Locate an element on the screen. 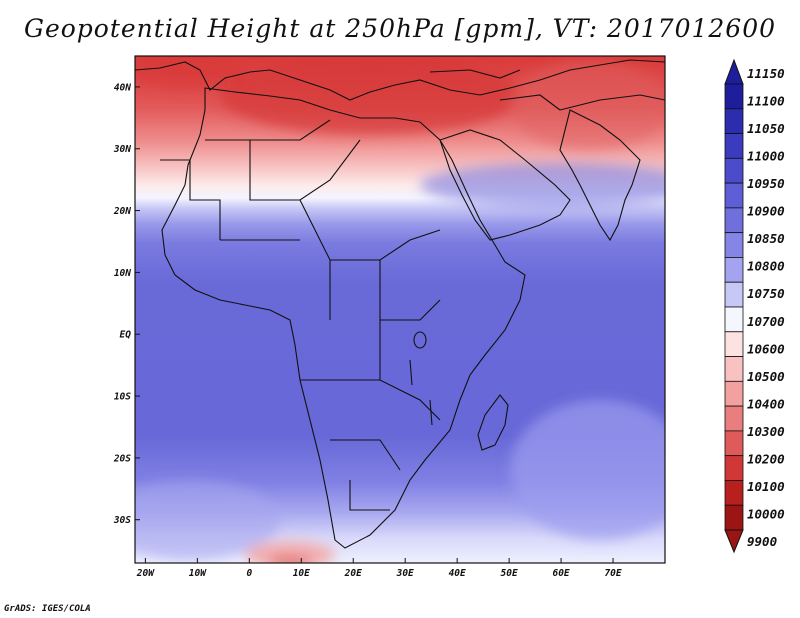 This screenshot has width=800, height=618. colorbar-label: 11000 is located at coordinates (766, 156).